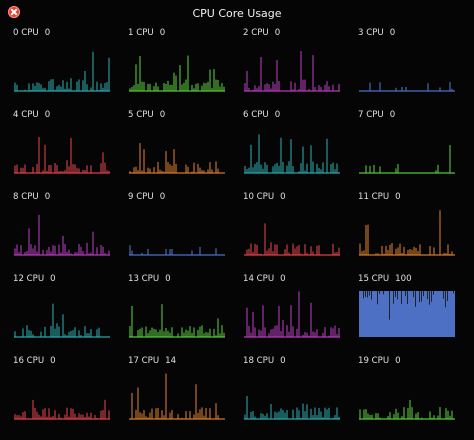 The height and width of the screenshot is (440, 474). What do you see at coordinates (361, 115) in the screenshot?
I see `core-id: 7` at bounding box center [361, 115].